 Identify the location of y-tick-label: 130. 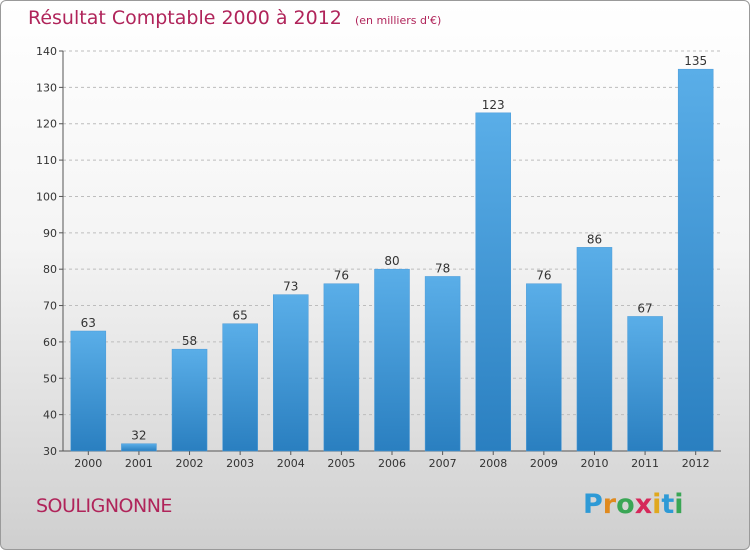
(46, 87).